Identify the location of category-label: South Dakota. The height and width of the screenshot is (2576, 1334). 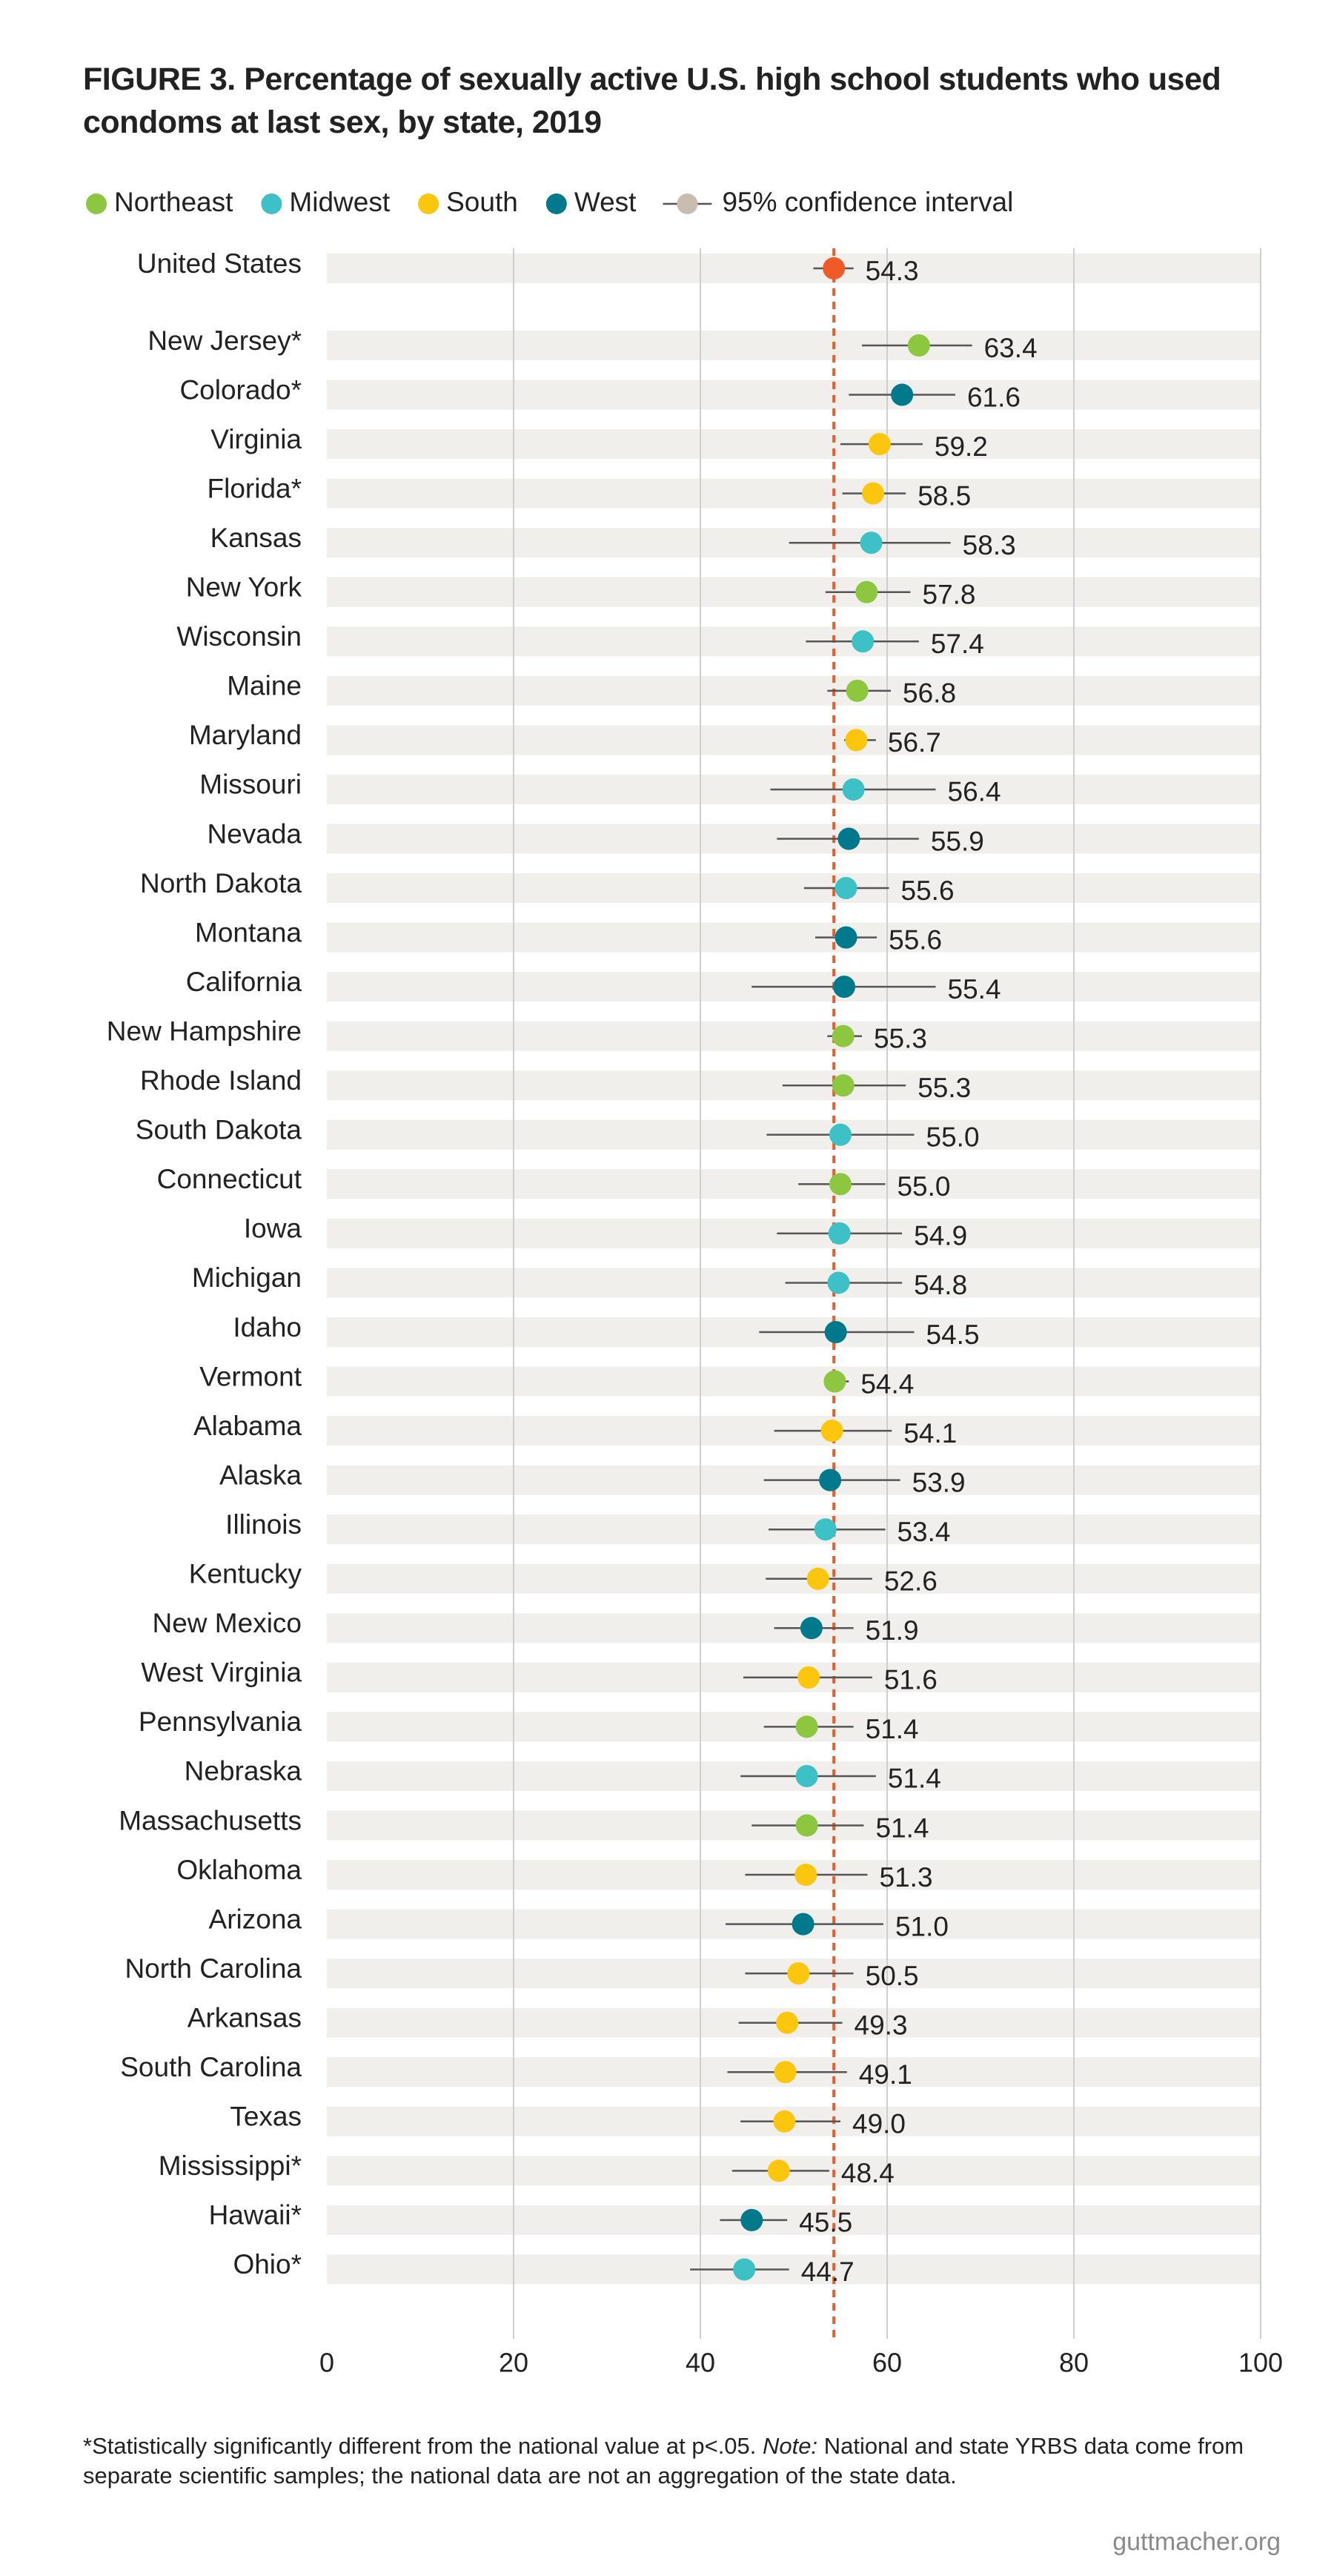
(219, 1130).